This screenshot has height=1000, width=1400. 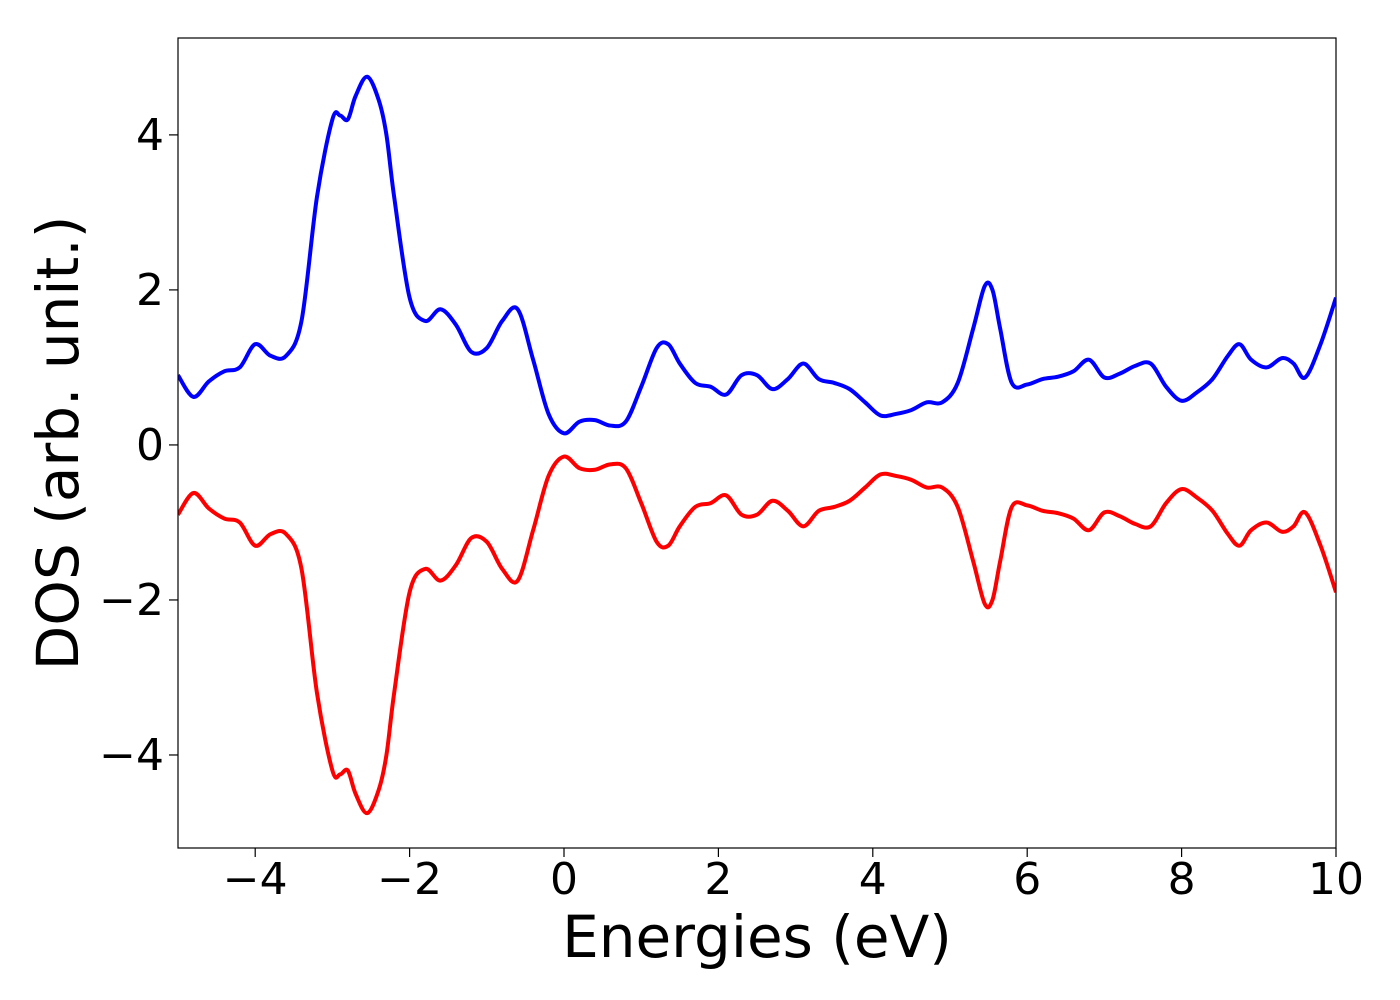 I want to click on x-axis-label: Energies (eV), so click(x=757, y=937).